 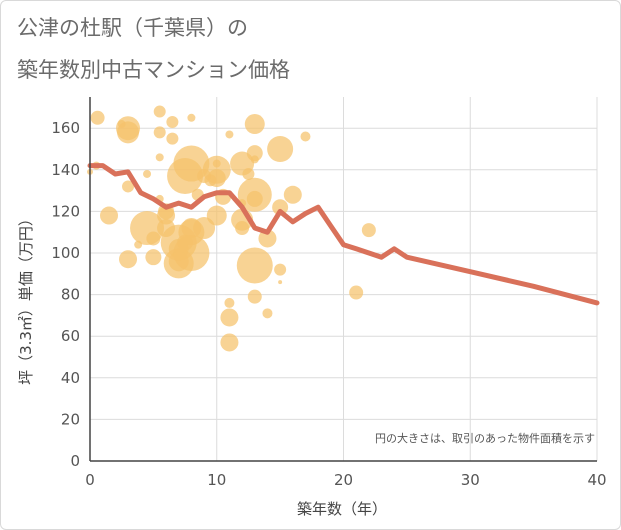 I want to click on x-tick-label: 30, so click(x=470, y=480).